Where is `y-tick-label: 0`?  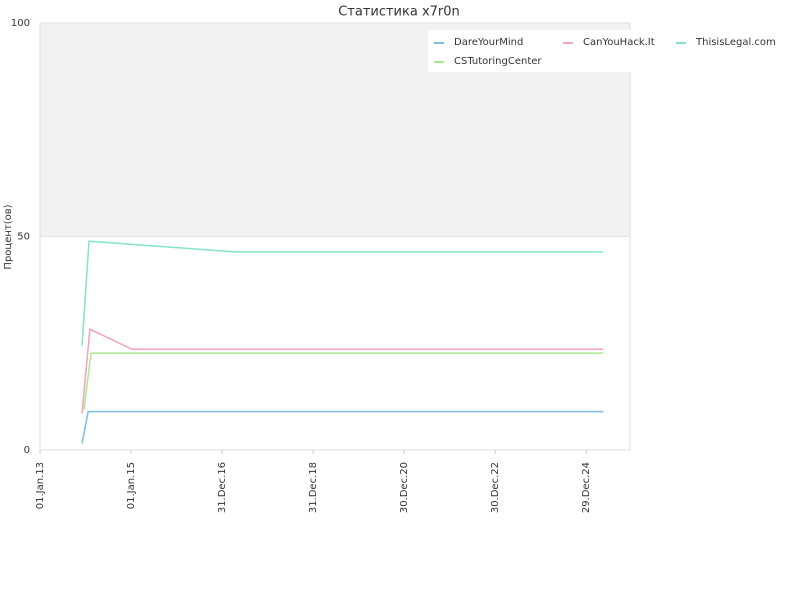
y-tick-label: 0 is located at coordinates (27, 450).